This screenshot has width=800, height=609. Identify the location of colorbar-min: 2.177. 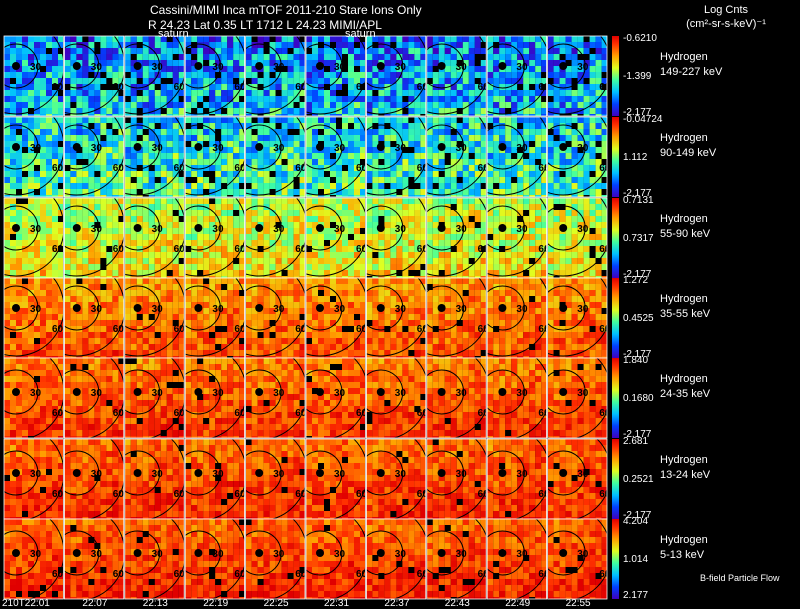
(636, 595).